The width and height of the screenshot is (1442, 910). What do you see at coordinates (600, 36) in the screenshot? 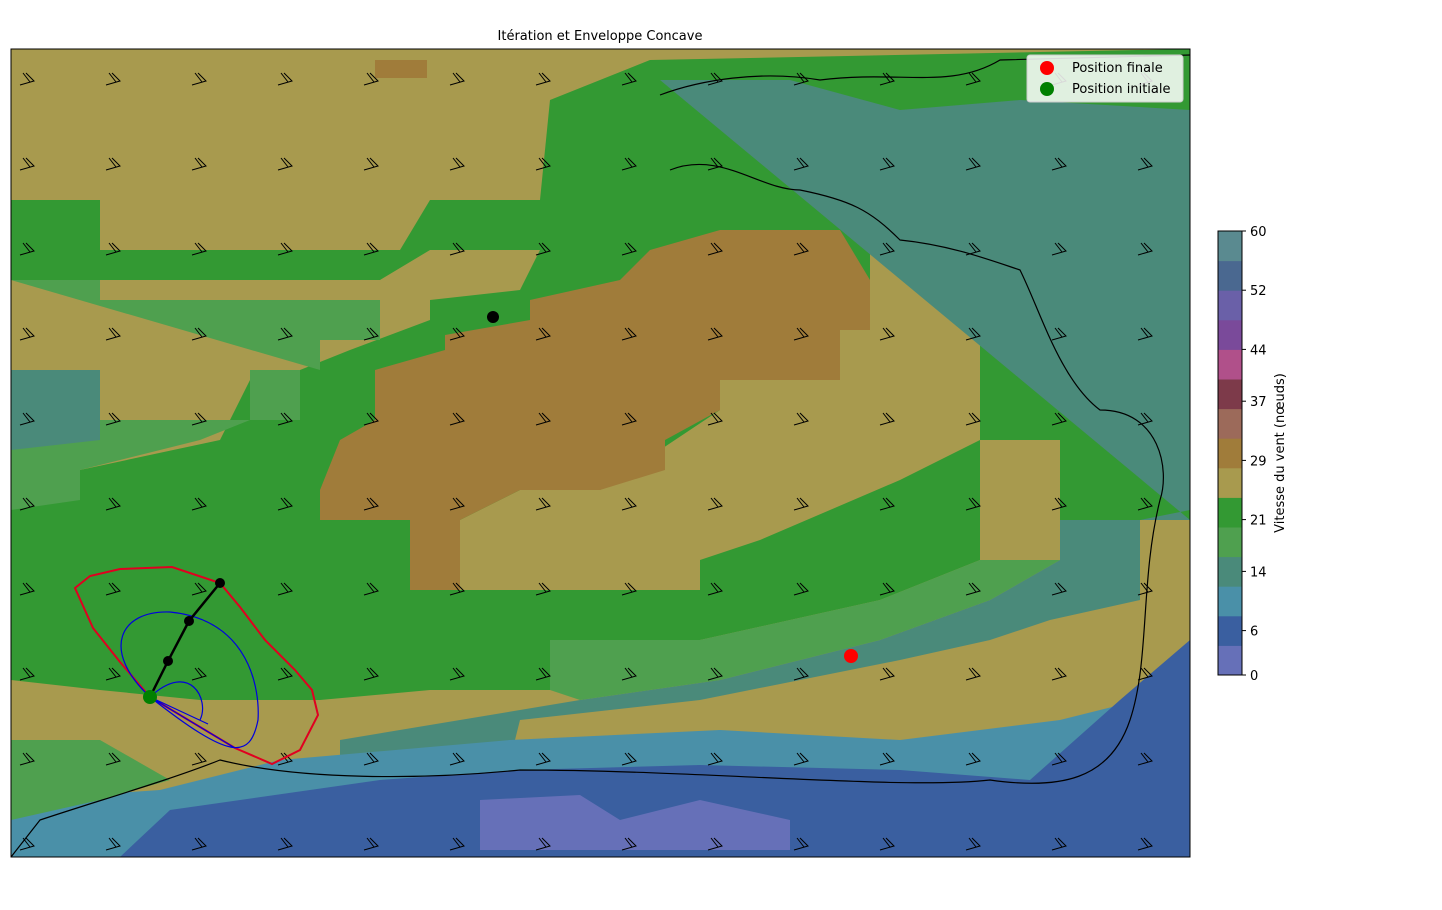
I see `title: Itération et Enveloppe Concave` at bounding box center [600, 36].